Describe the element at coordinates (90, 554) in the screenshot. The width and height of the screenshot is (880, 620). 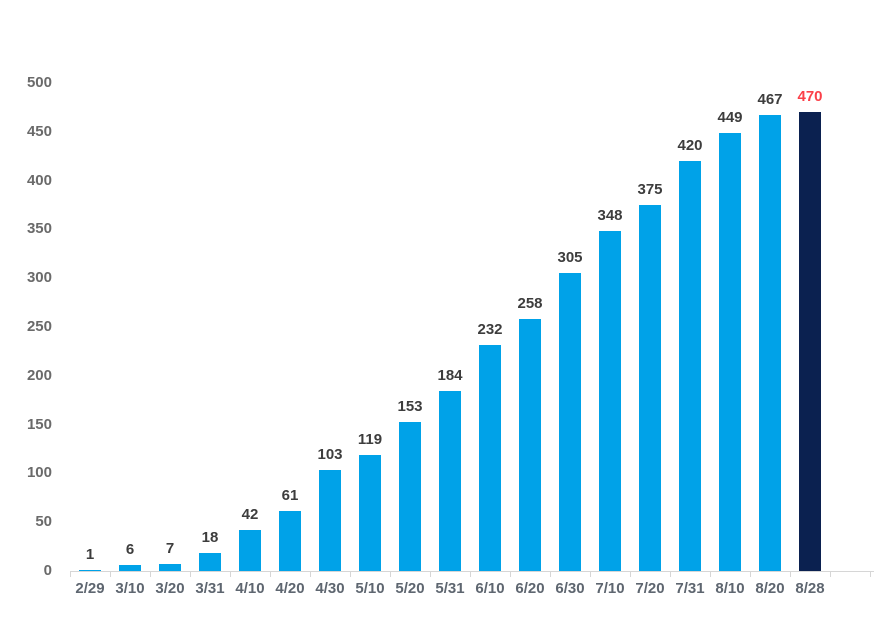
I see `bar-value-label: 1` at that location.